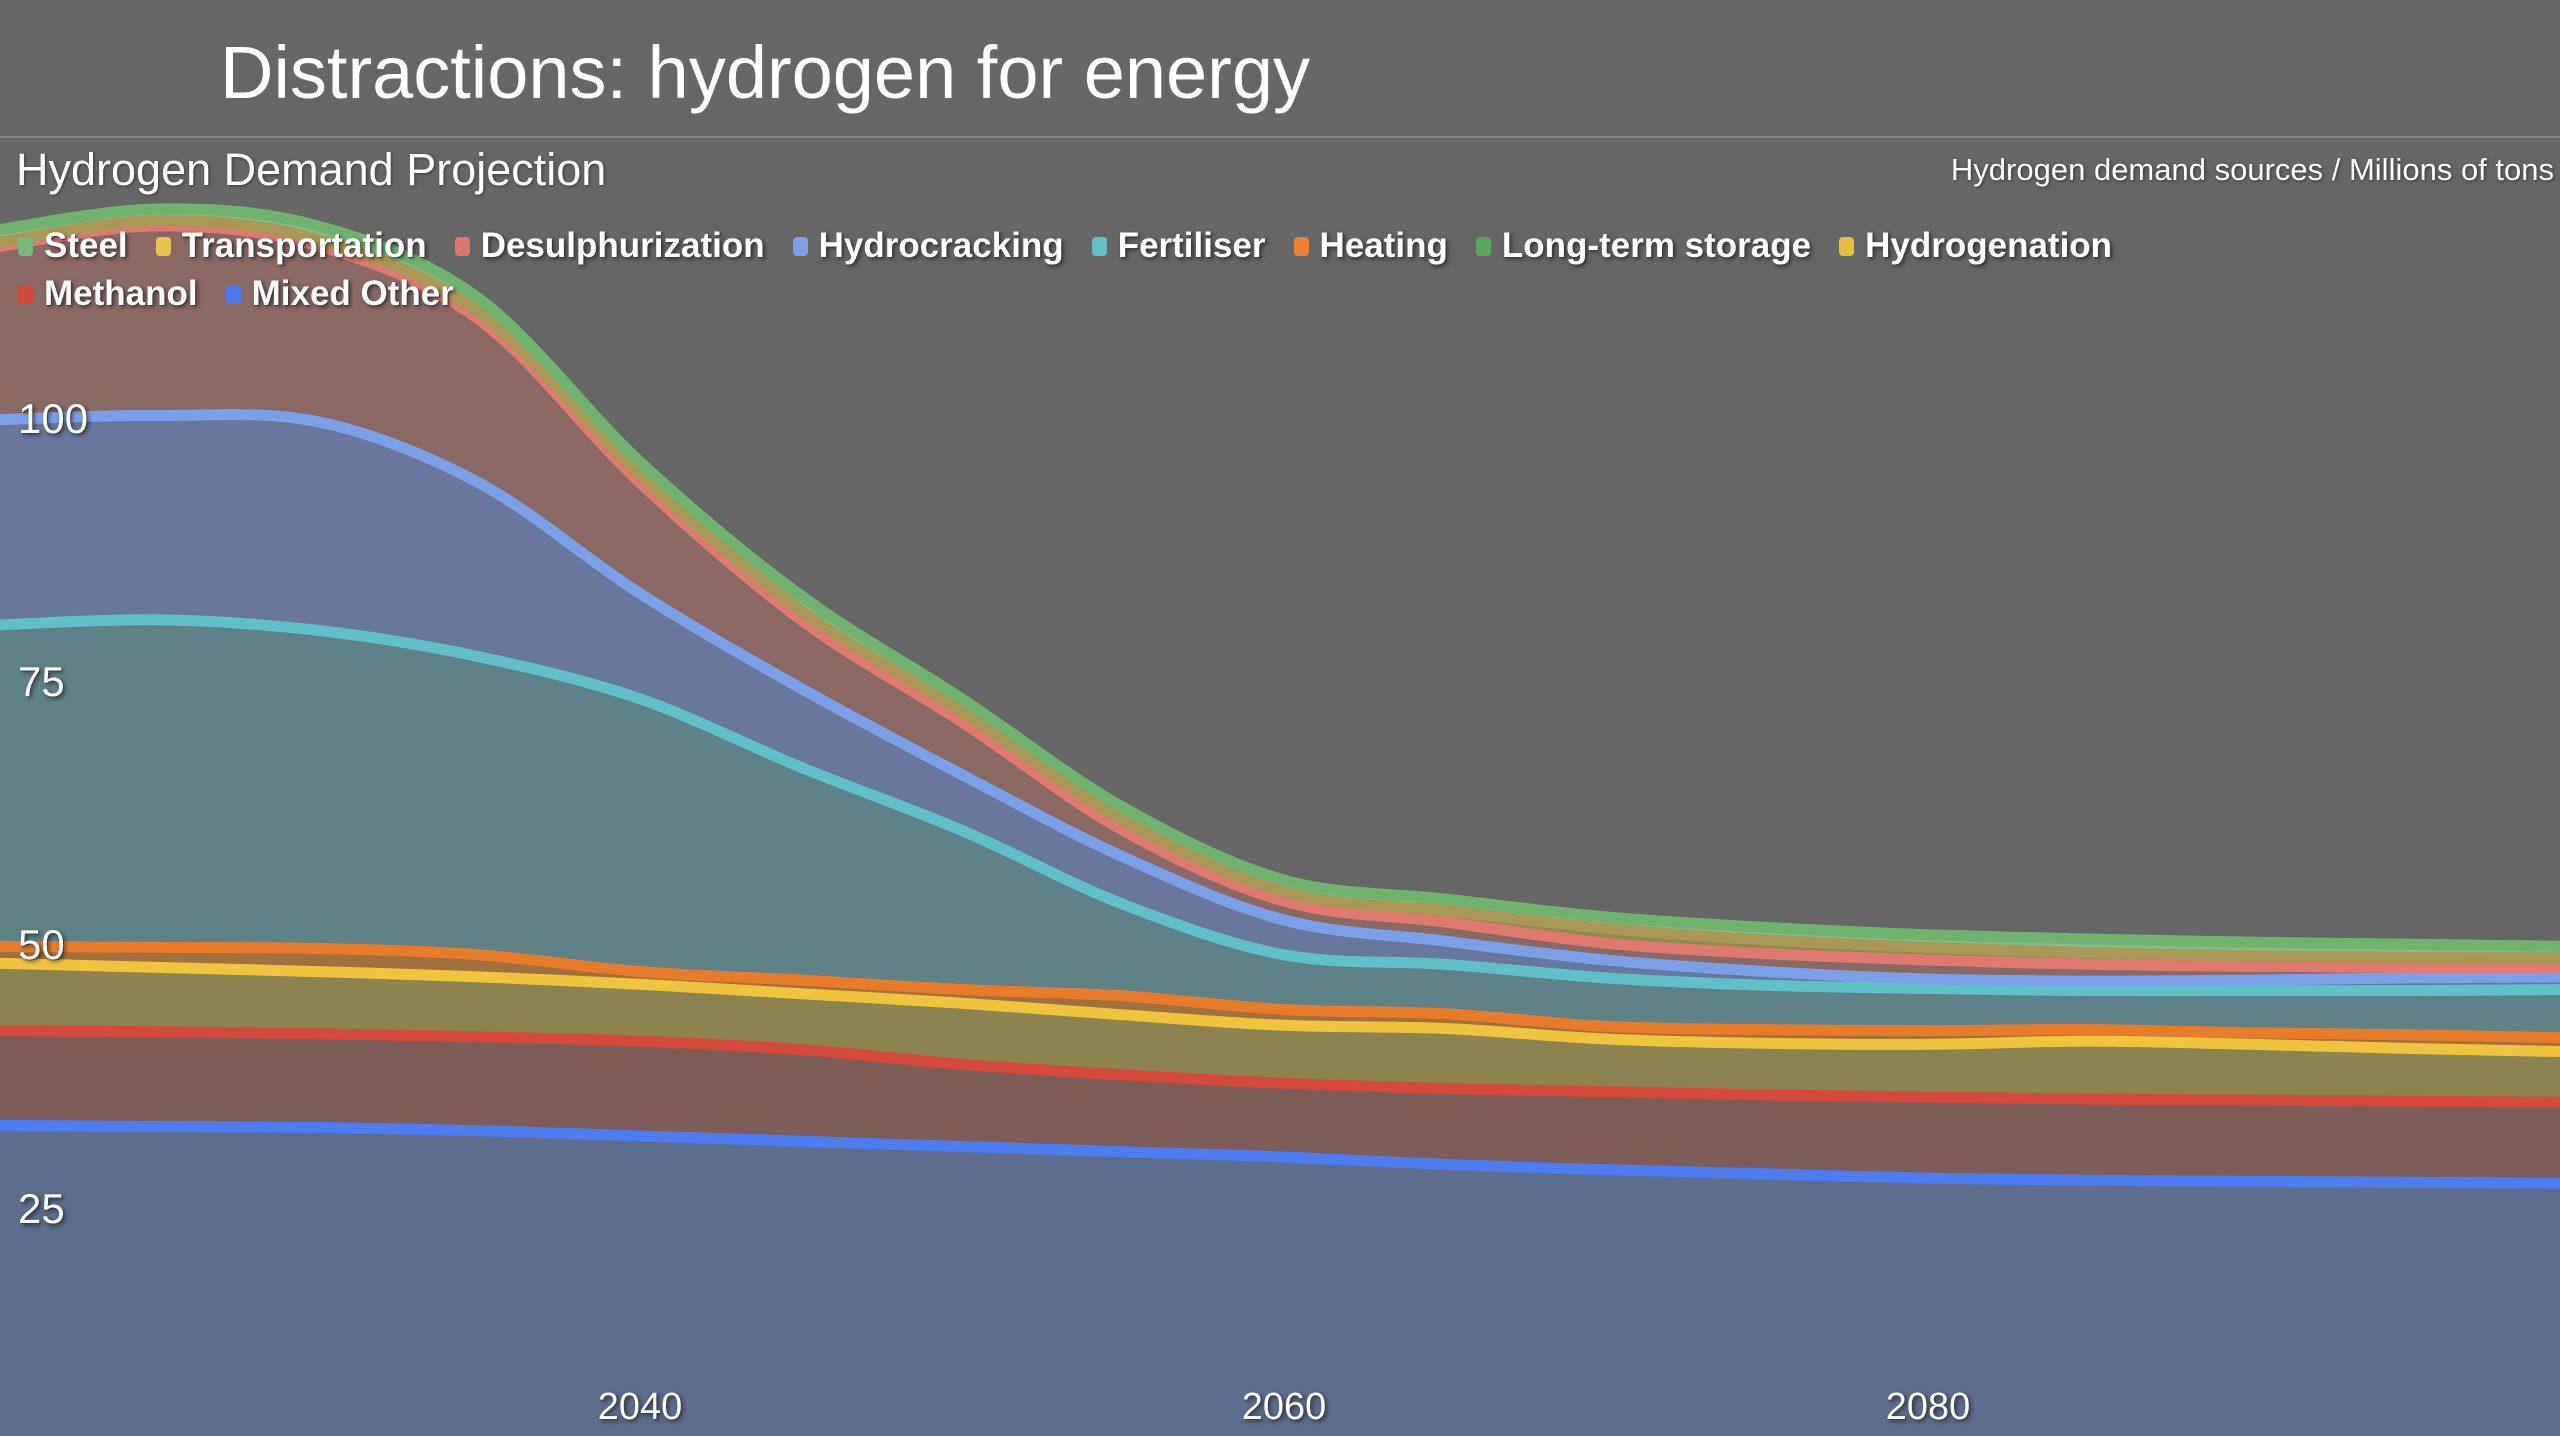 The width and height of the screenshot is (2560, 1436). What do you see at coordinates (121, 293) in the screenshot?
I see `legend-label: Methanol` at bounding box center [121, 293].